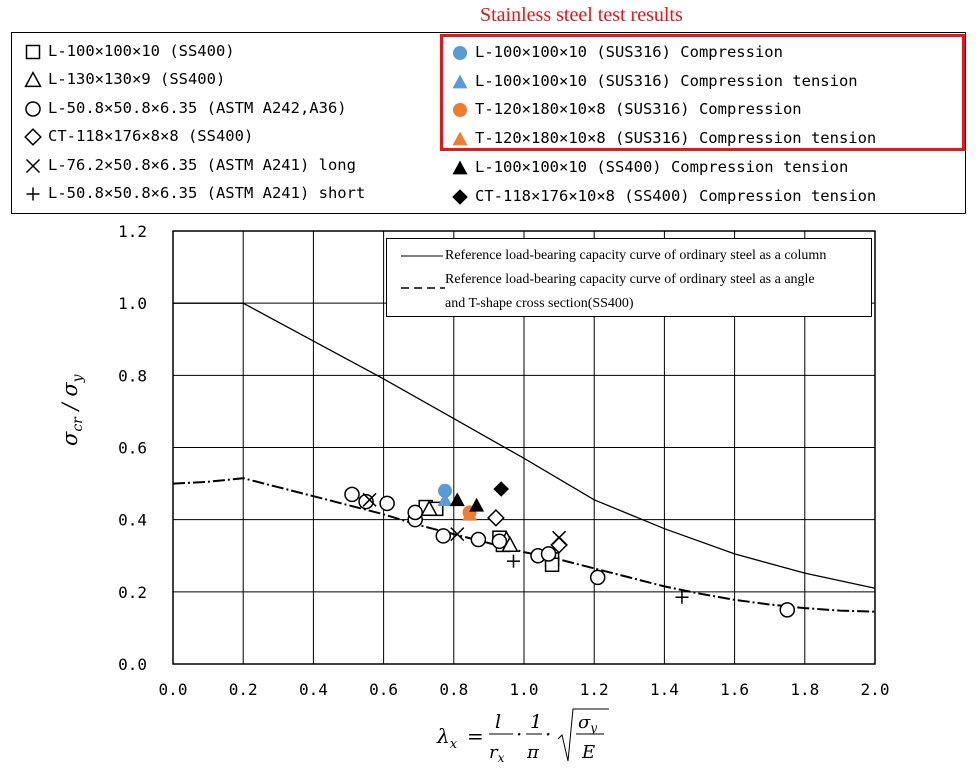  I want to click on x-tick-label: 1.6, so click(734, 689).